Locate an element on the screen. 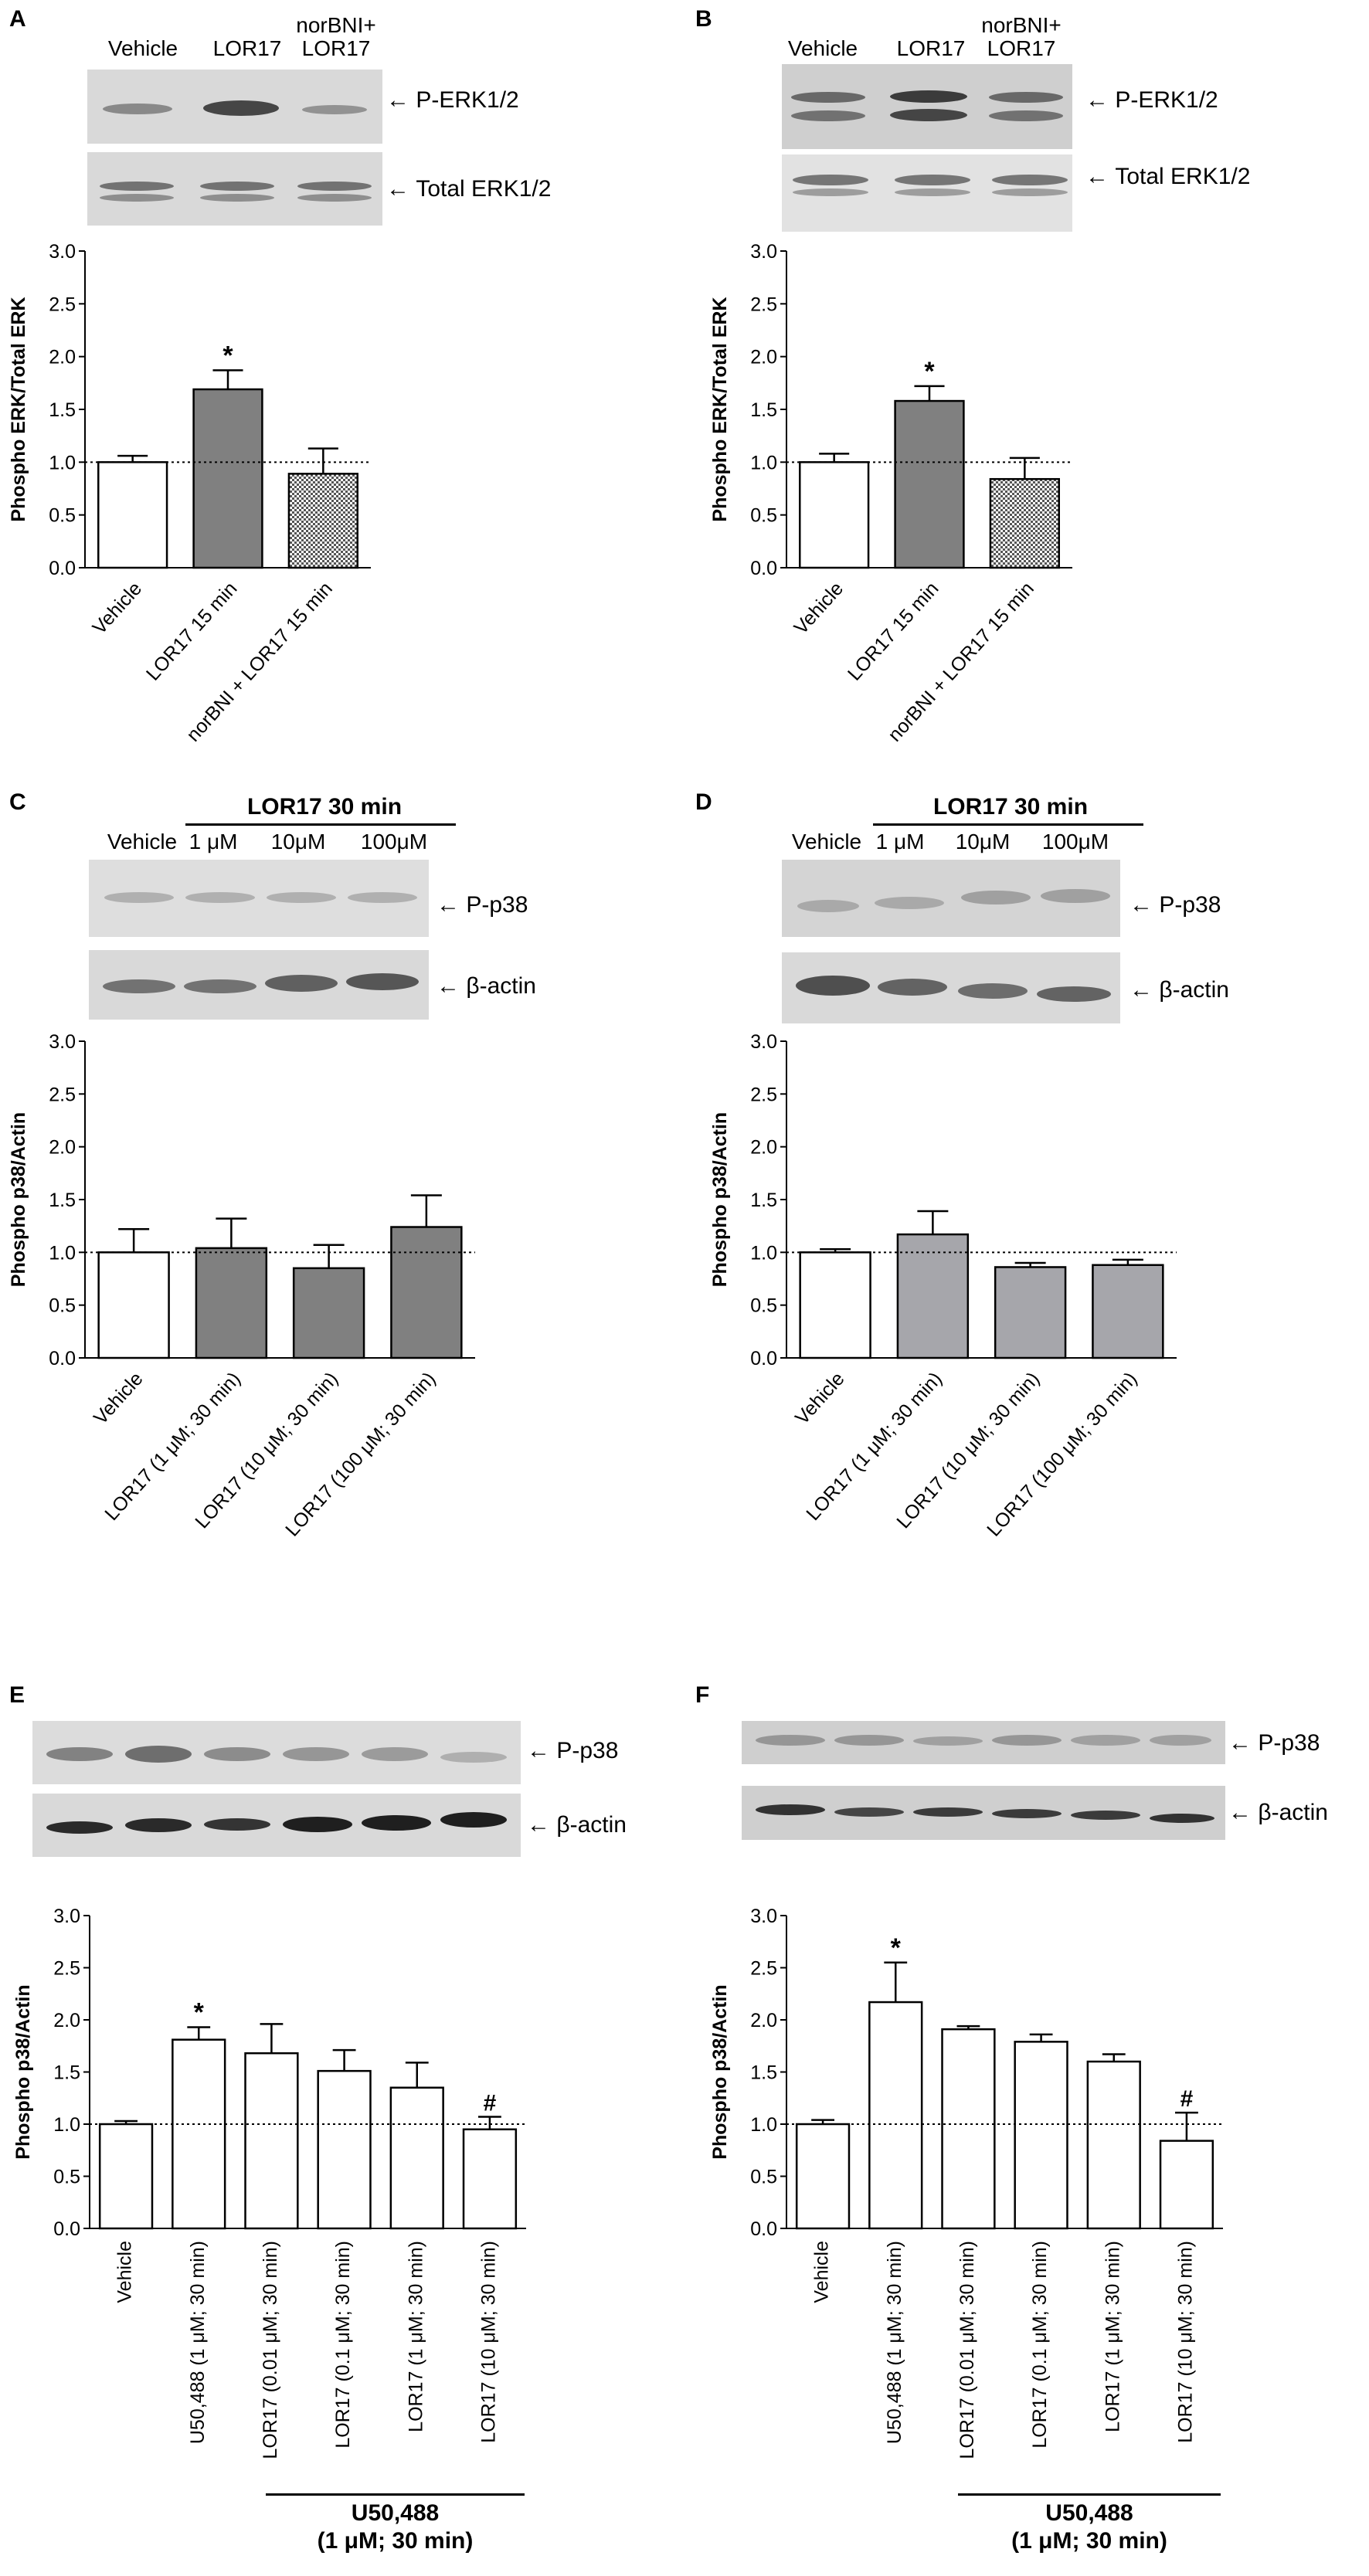 This screenshot has height=2576, width=1369. lane-label-norbni-lor17-b: norBNI+ LOR17 is located at coordinates (1021, 36).